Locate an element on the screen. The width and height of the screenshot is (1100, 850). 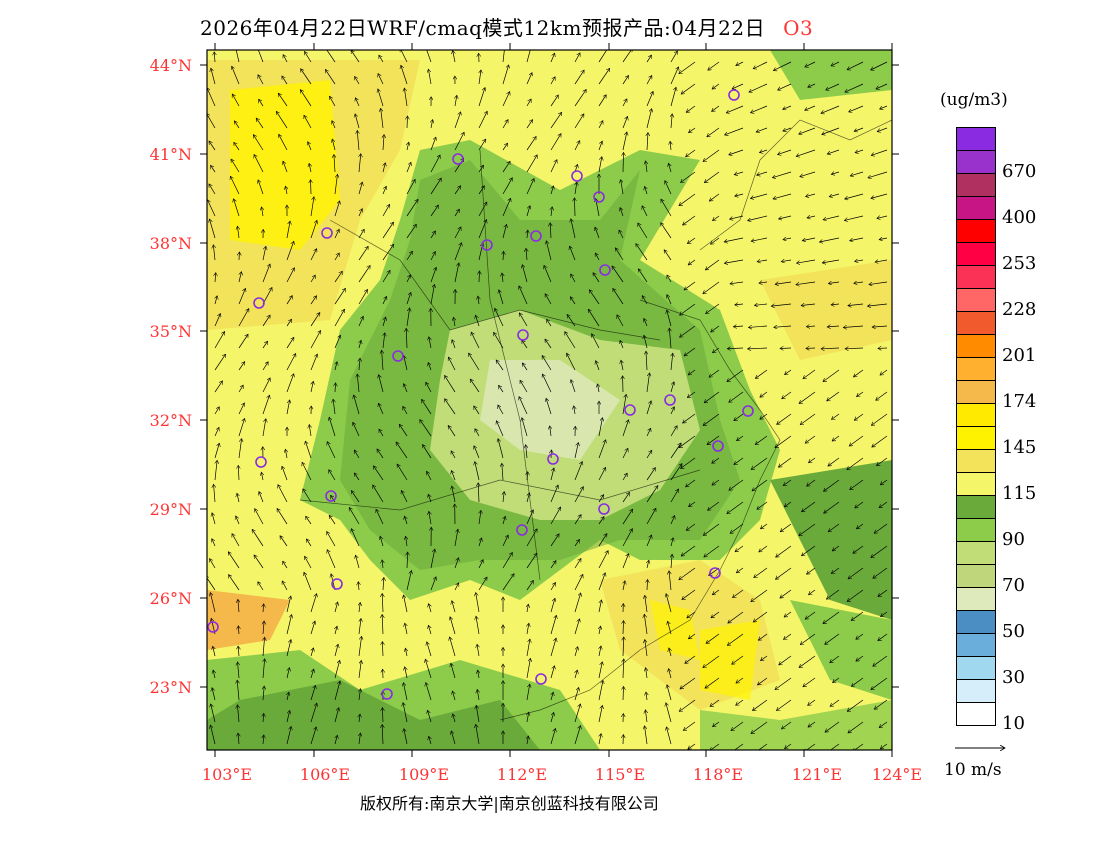
lon-label: 124°E is located at coordinates (897, 774).